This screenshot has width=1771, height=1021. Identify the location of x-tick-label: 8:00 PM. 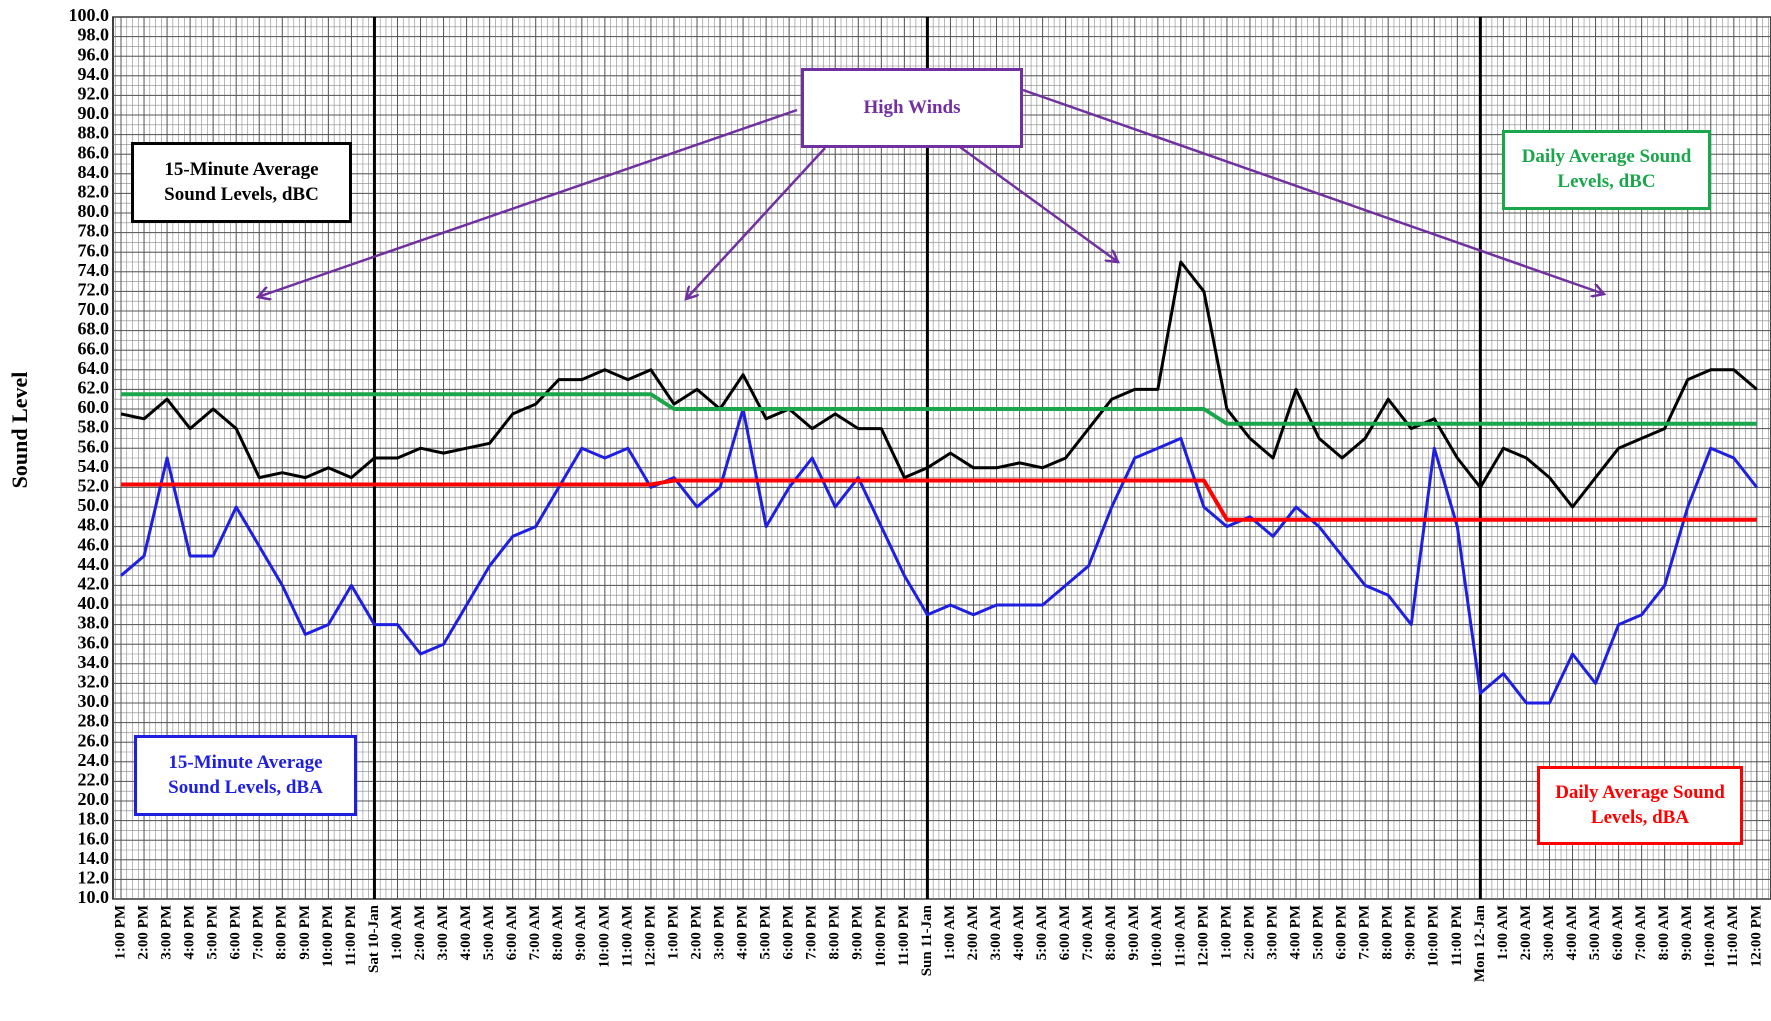
(835, 932).